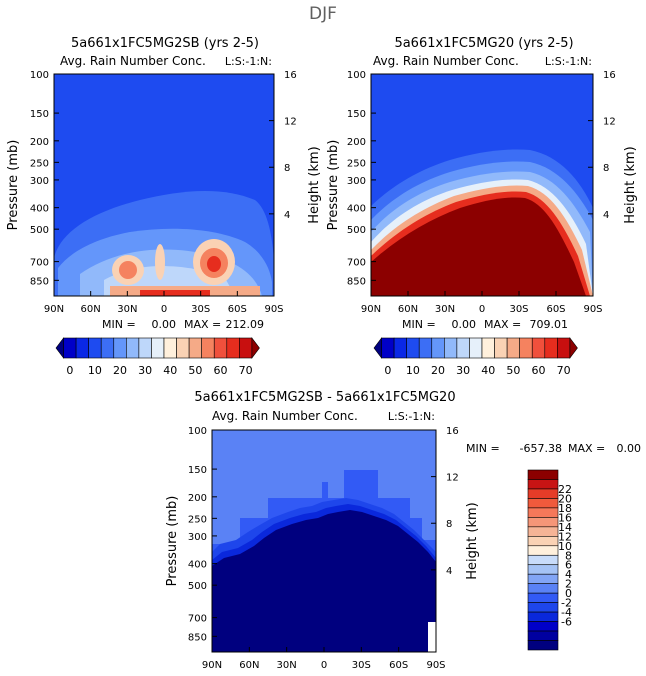 This screenshot has height=676, width=646. Describe the element at coordinates (565, 536) in the screenshot. I see `colorbar-diff-label: 12` at that location.